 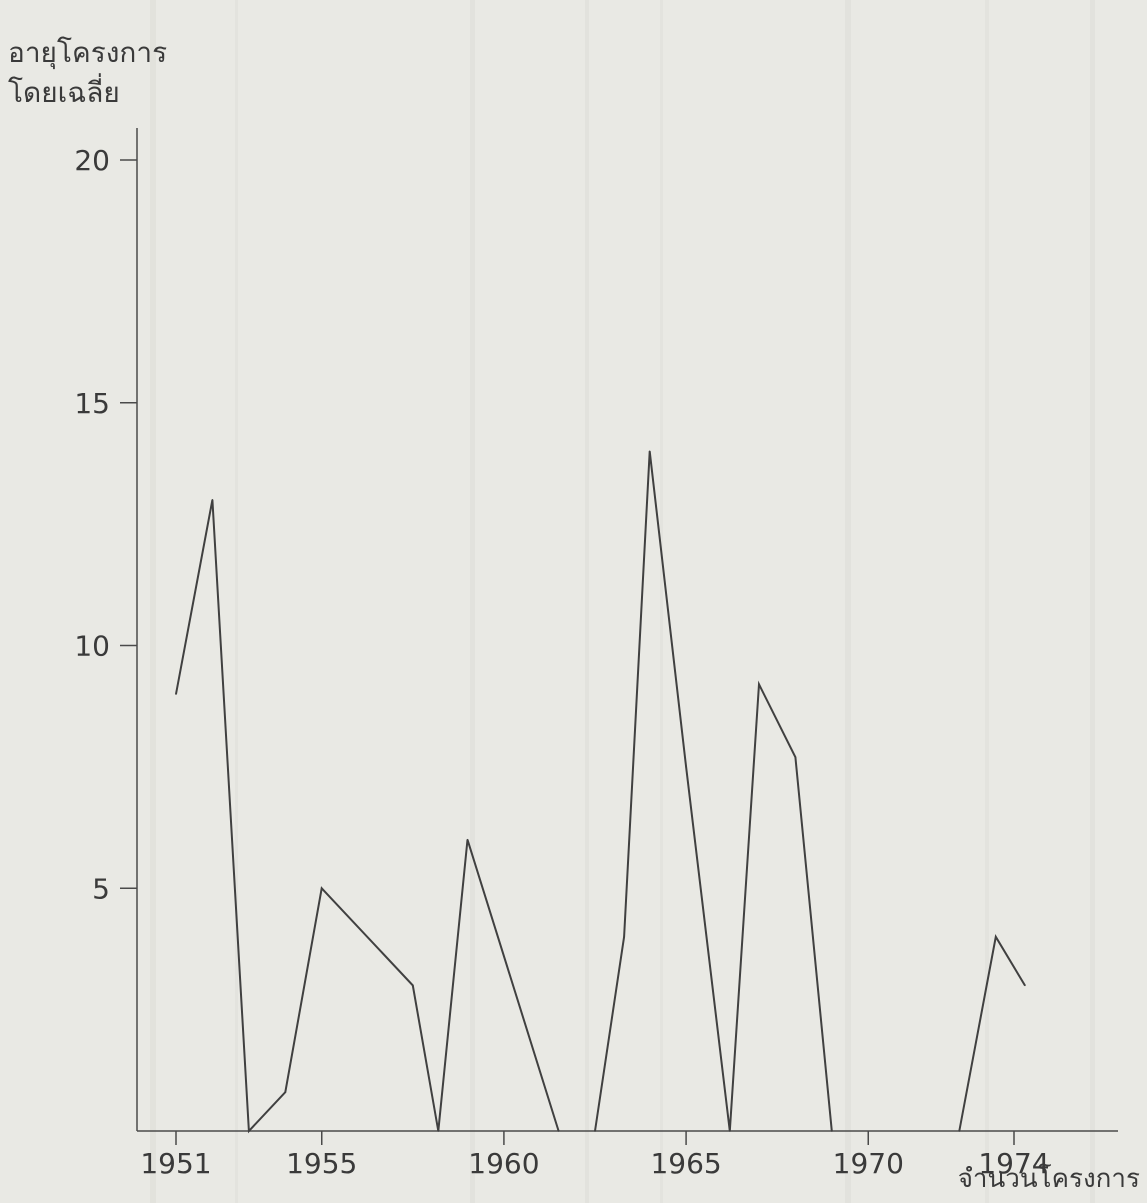 I want to click on y-tick-label: 10, so click(x=92, y=646).